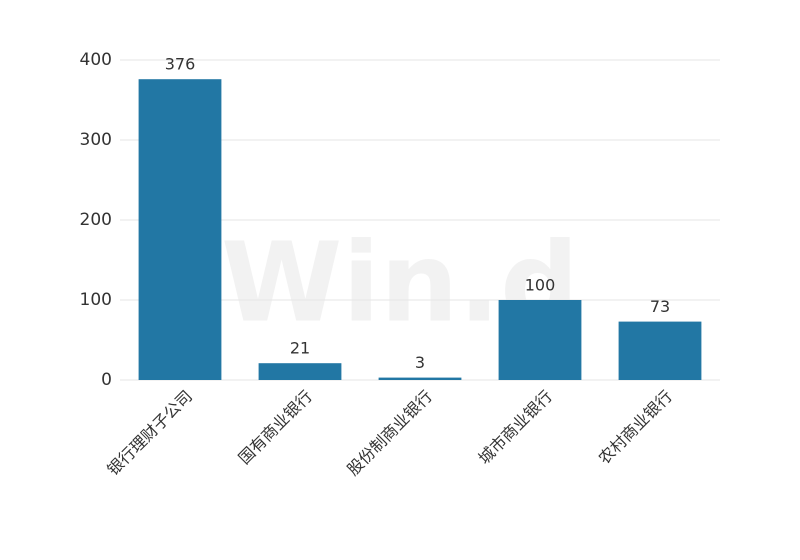 The height and width of the screenshot is (560, 800). What do you see at coordinates (420, 362) in the screenshot?
I see `data-label: 3` at bounding box center [420, 362].